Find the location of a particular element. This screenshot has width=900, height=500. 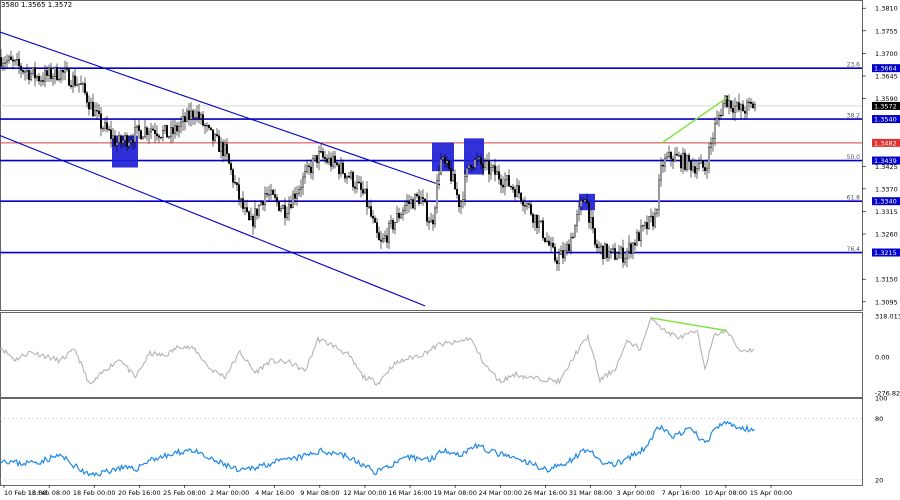

x-tick-label: 10 Feb 16:00 is located at coordinates (25, 493).